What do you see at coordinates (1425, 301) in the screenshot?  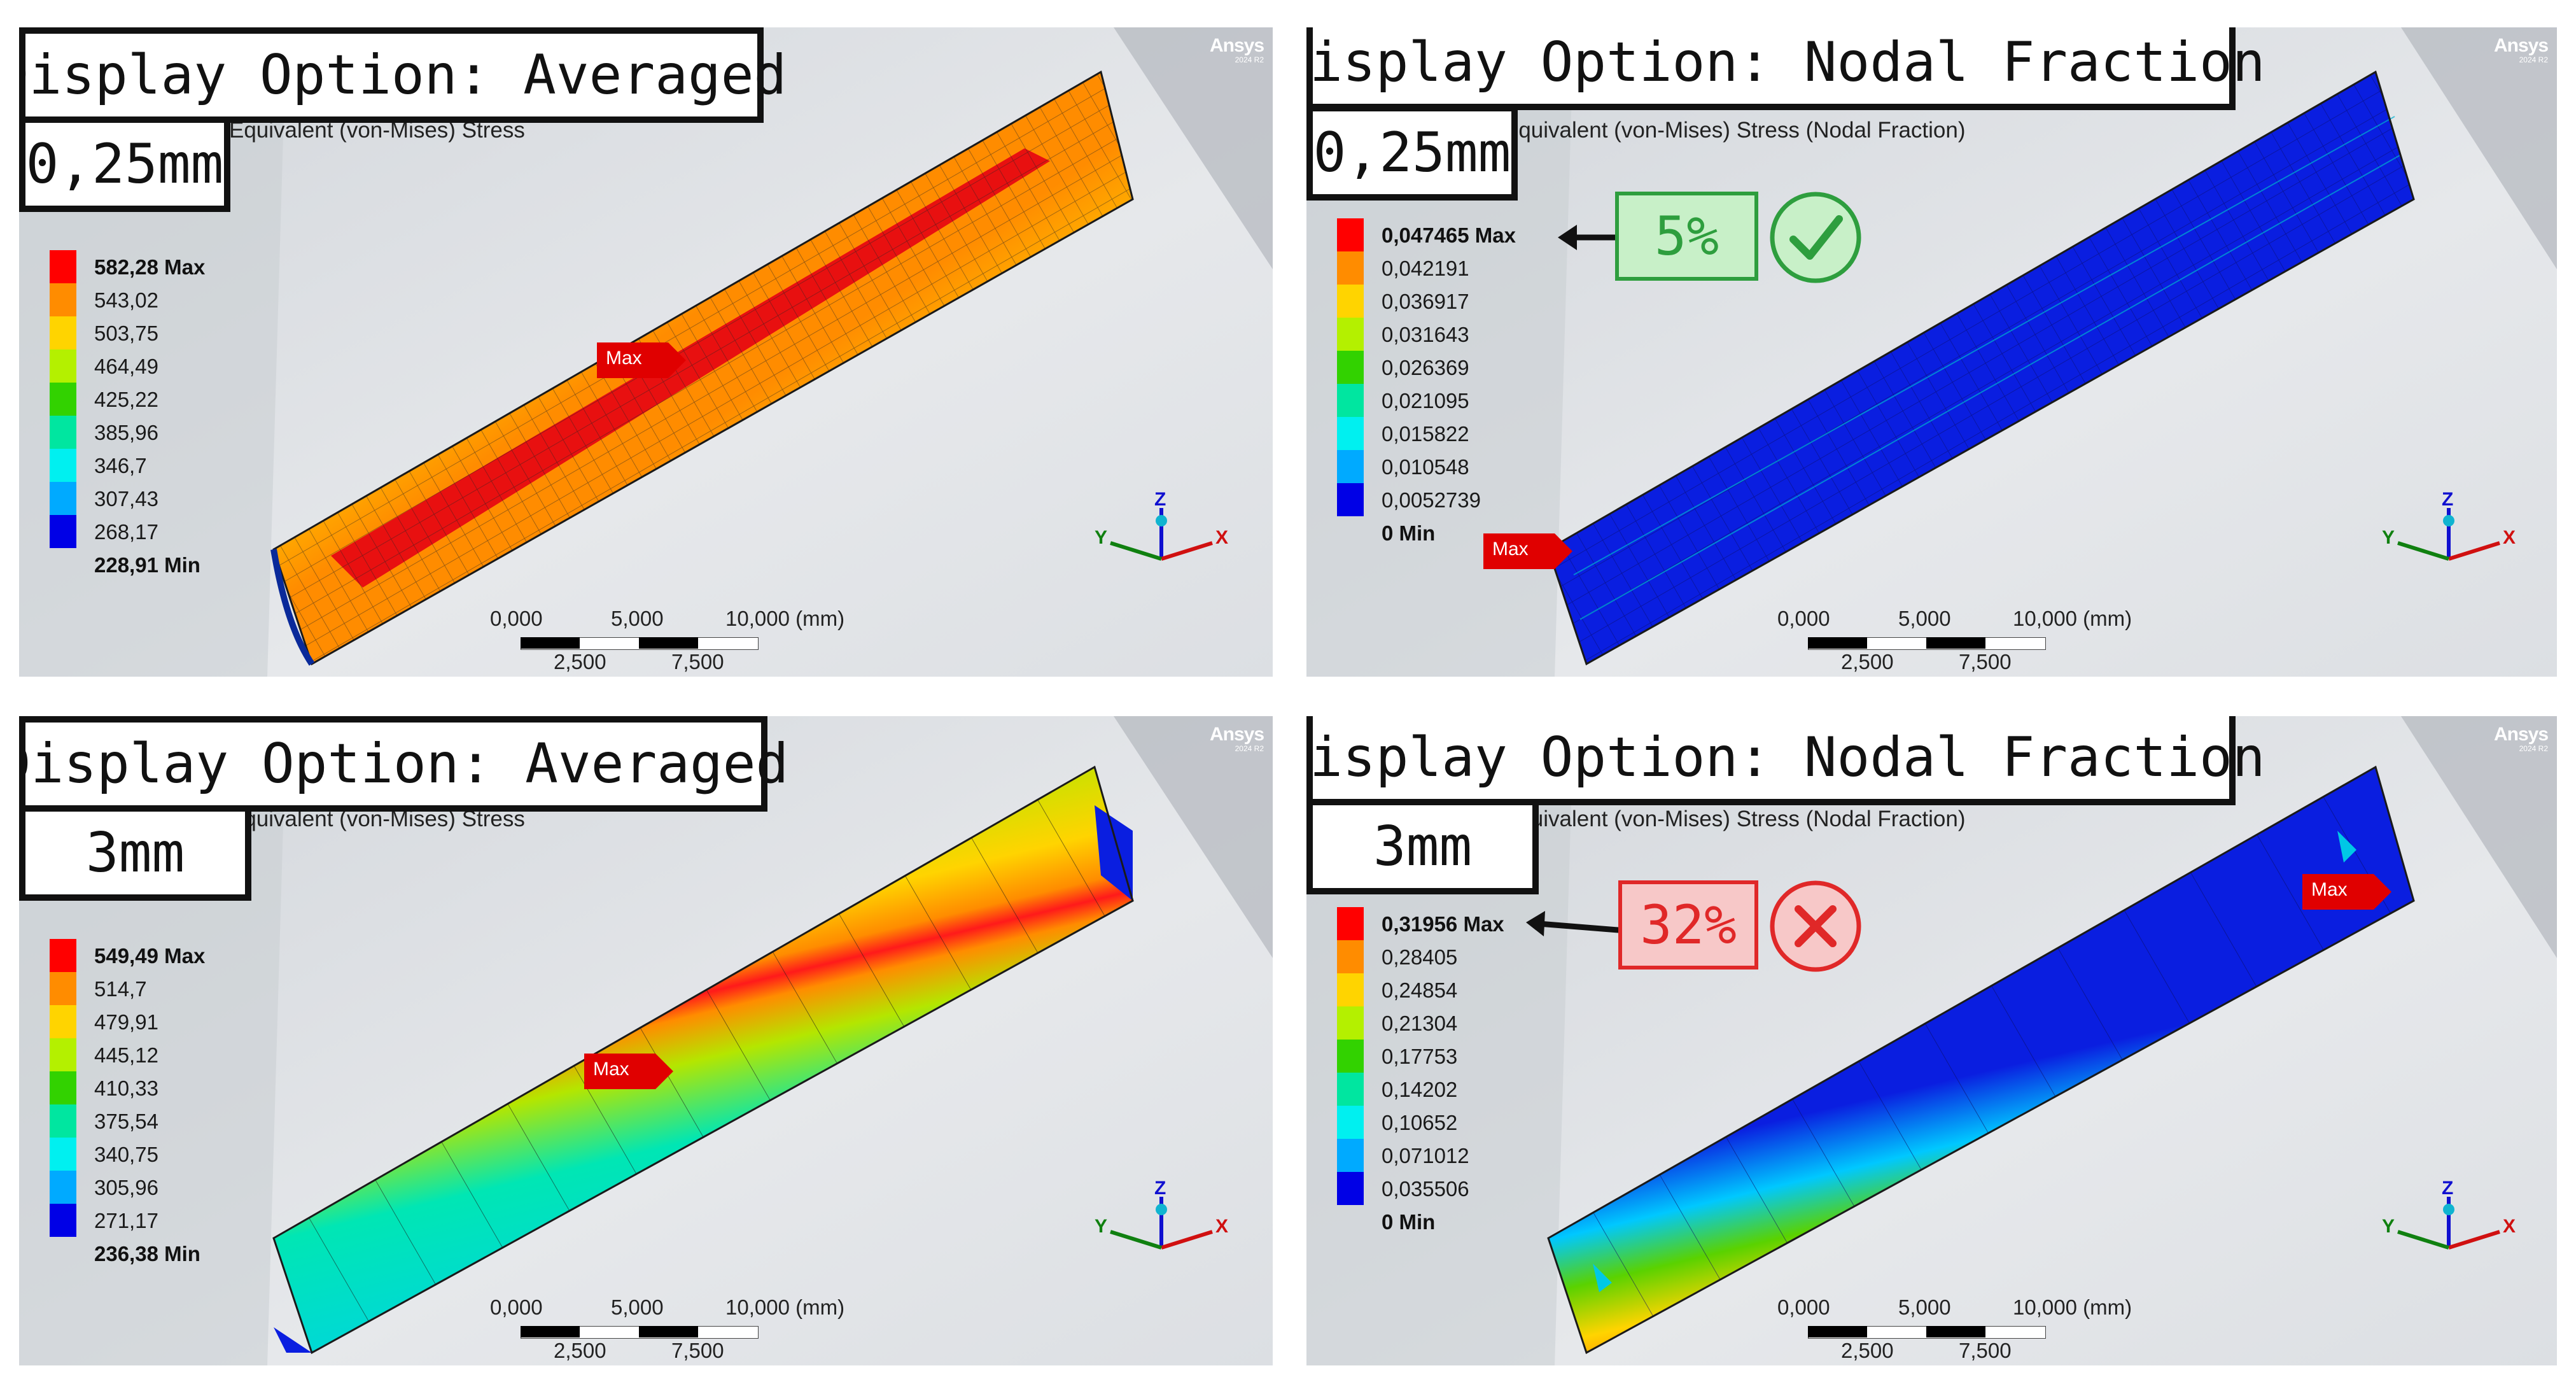 I see `legend-value: 0,036917` at bounding box center [1425, 301].